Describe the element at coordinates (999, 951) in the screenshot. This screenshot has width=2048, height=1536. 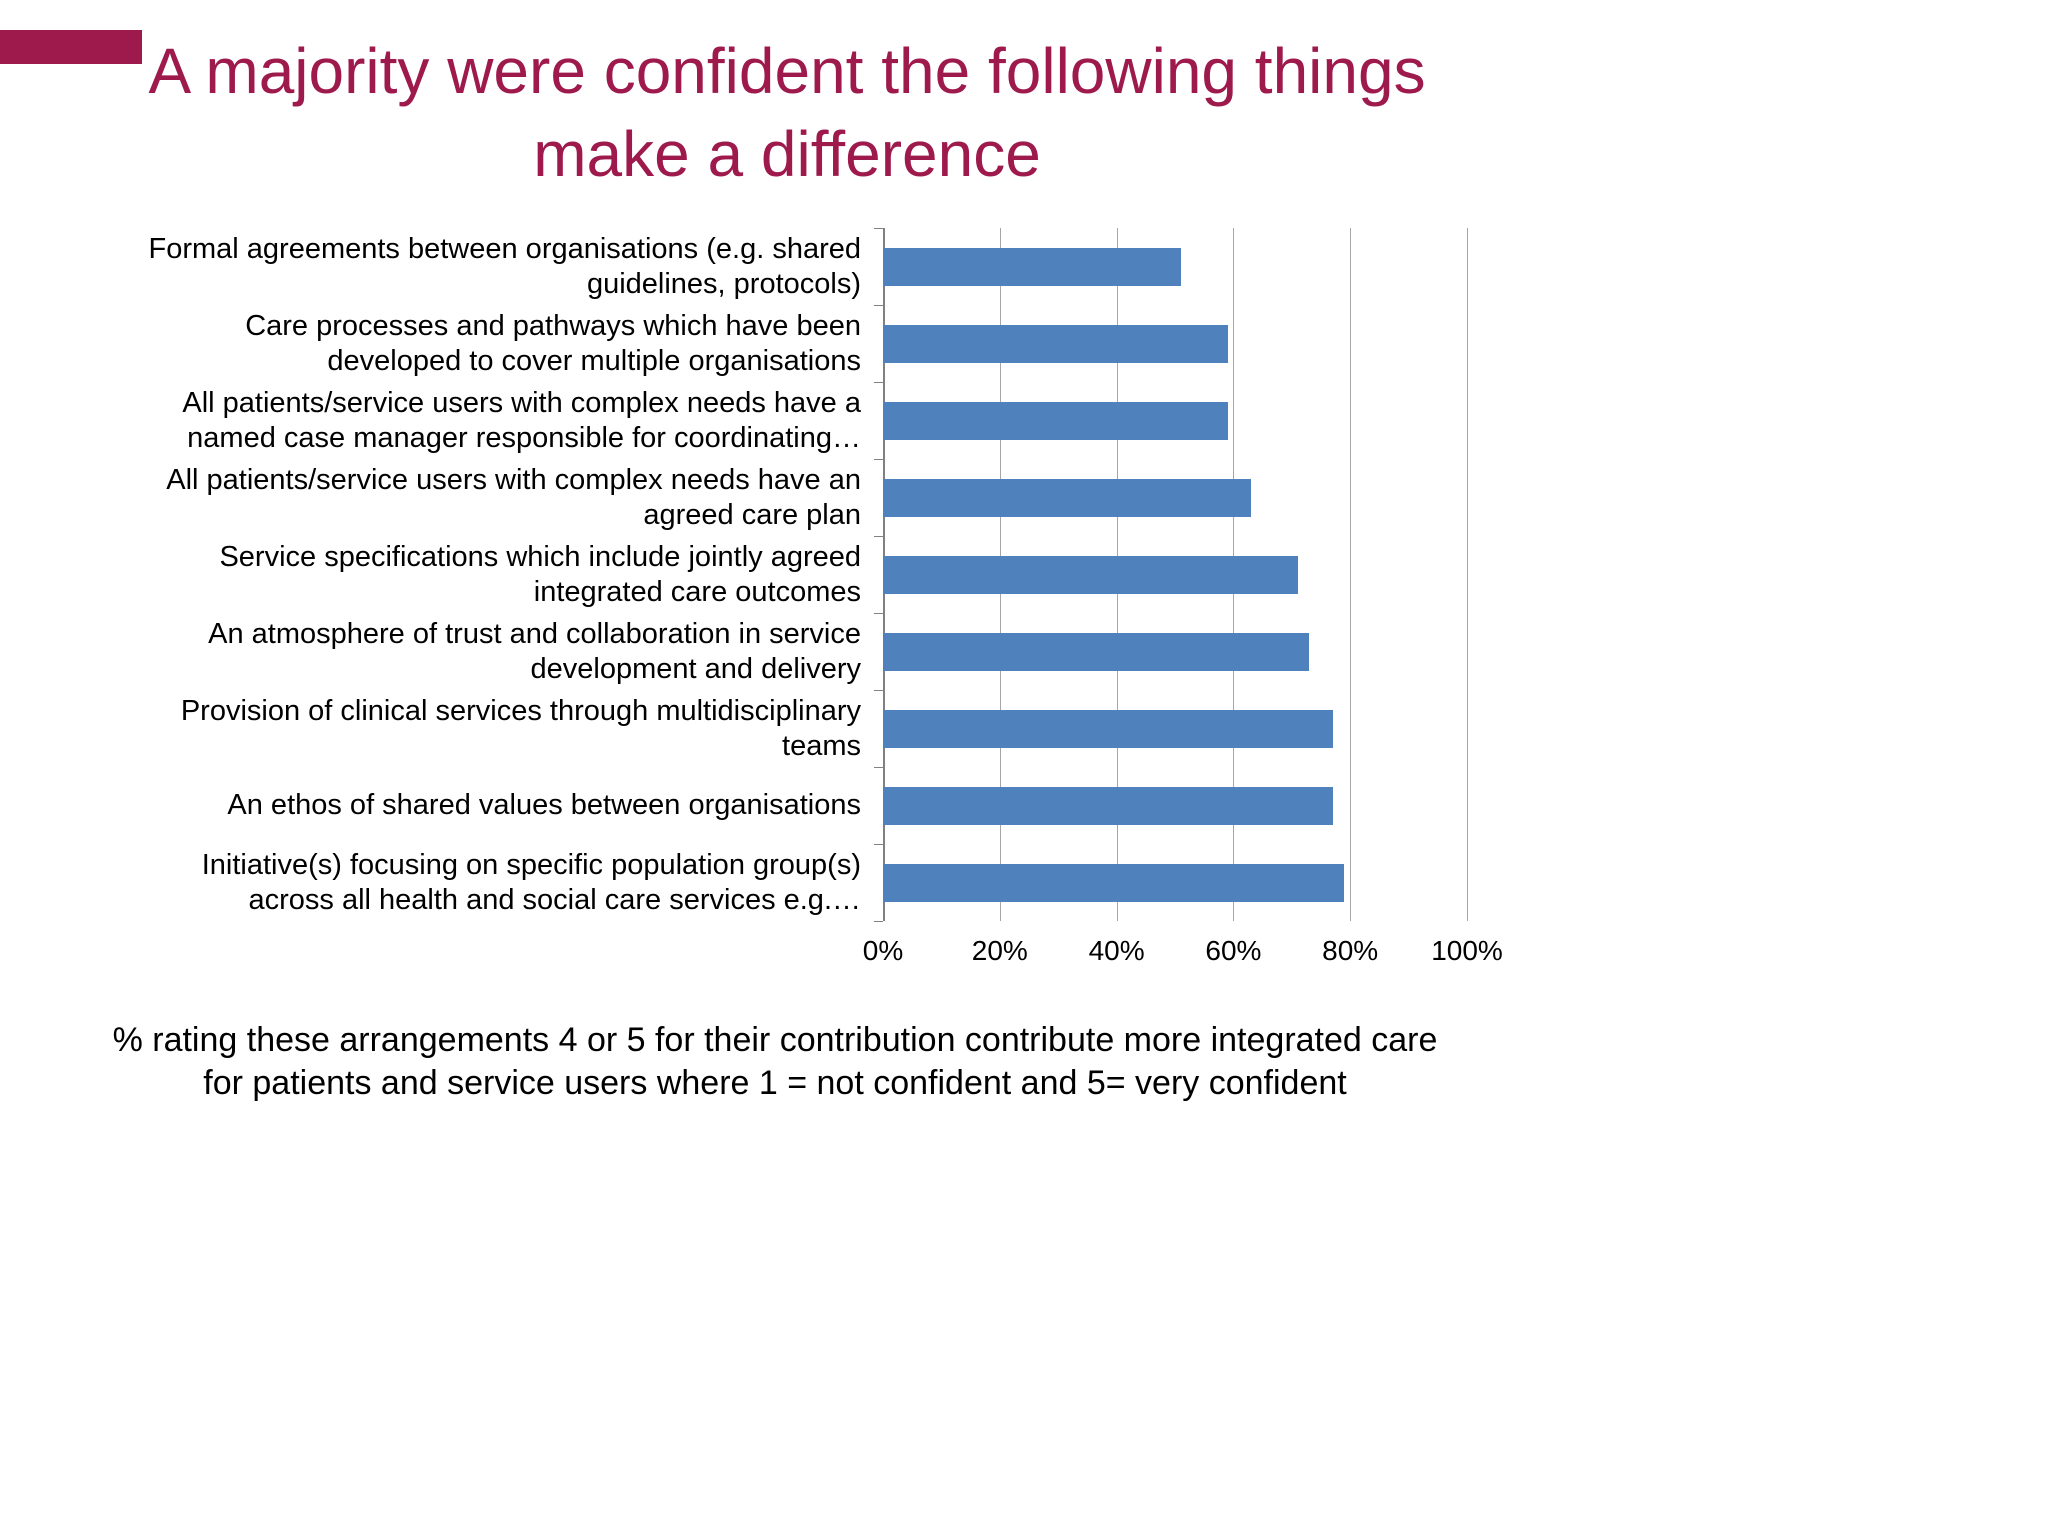
I see `x-tick-label: 20%` at that location.